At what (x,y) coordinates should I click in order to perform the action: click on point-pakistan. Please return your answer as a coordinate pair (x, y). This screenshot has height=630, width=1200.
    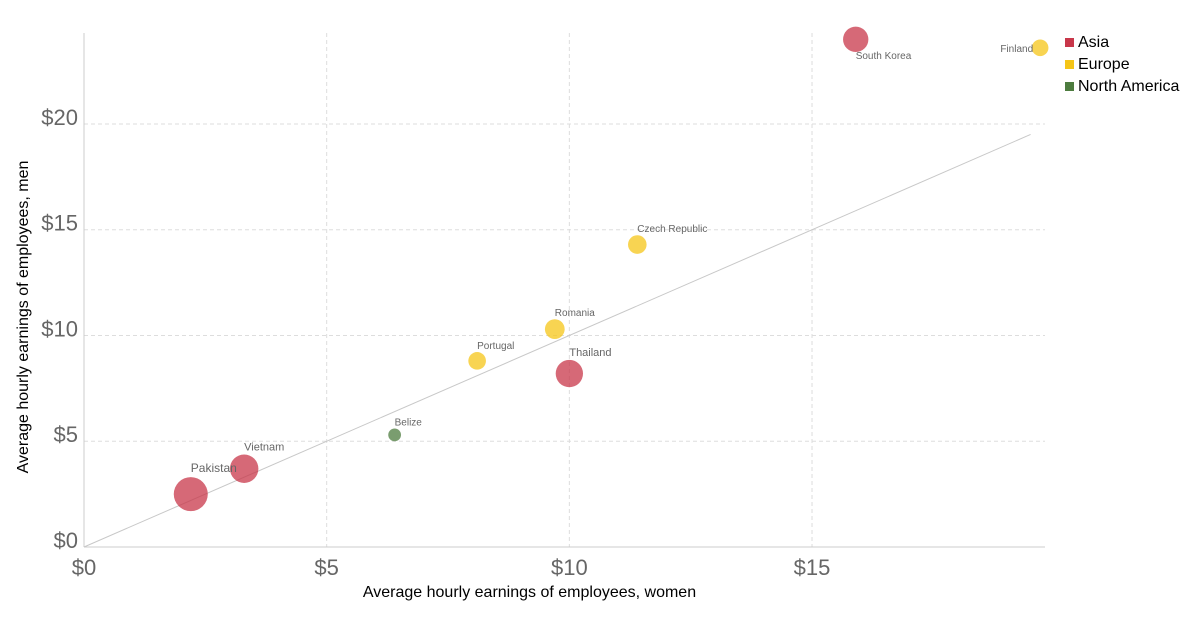
    Looking at the image, I should click on (190, 494).